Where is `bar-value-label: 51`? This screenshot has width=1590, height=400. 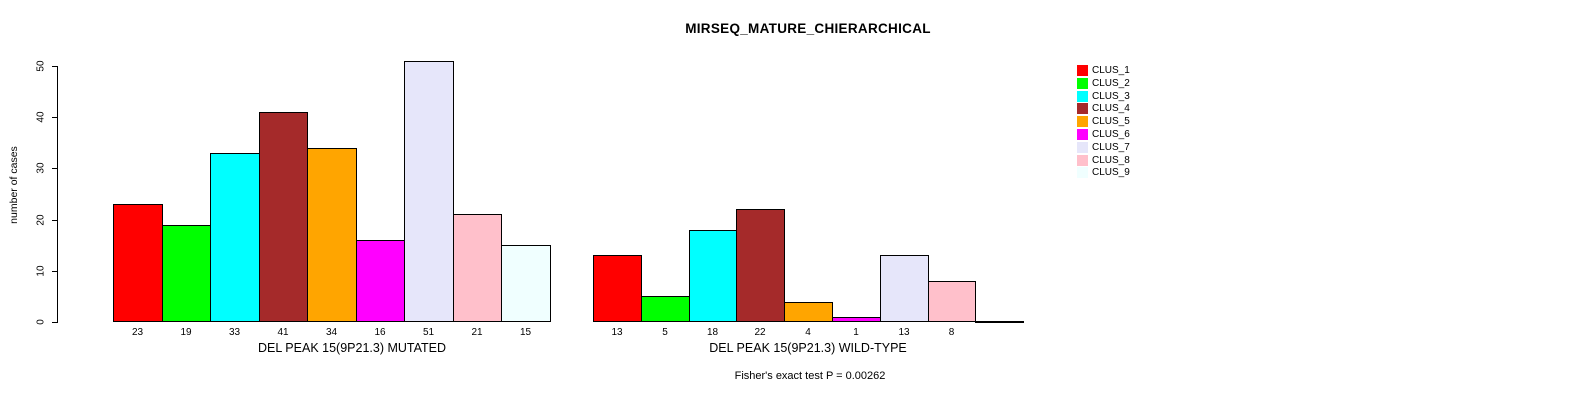 bar-value-label: 51 is located at coordinates (428, 332).